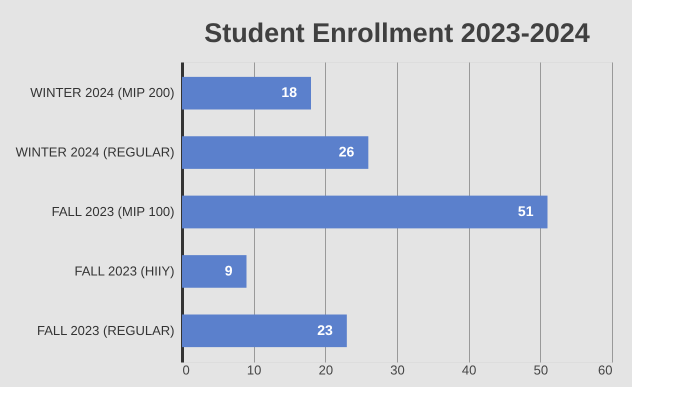  Describe the element at coordinates (228, 270) in the screenshot. I see `data-label: 9` at that location.